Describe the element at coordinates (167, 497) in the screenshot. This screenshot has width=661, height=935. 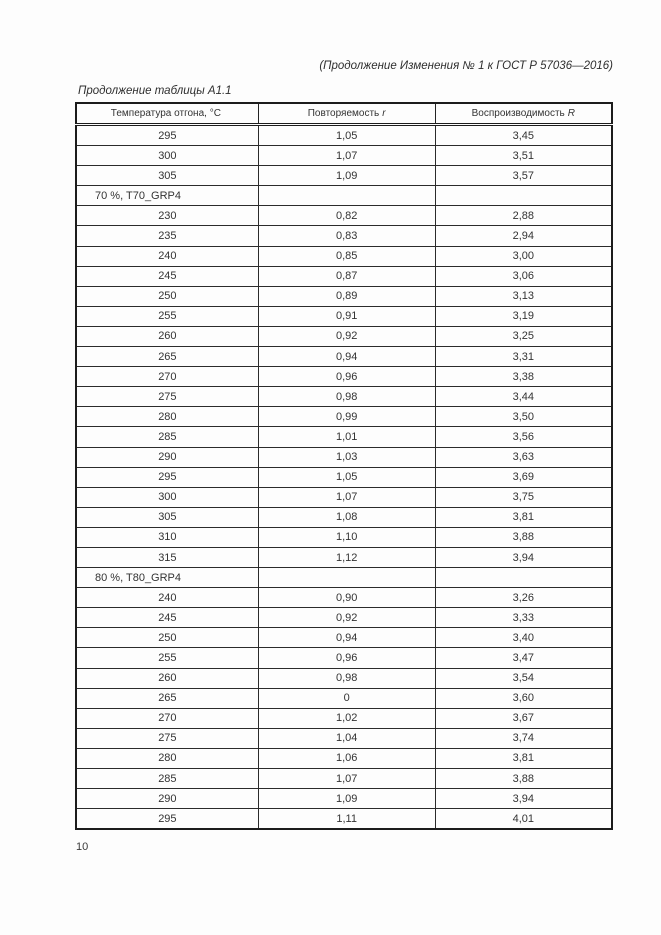
I see `table-cell: 300` at that location.